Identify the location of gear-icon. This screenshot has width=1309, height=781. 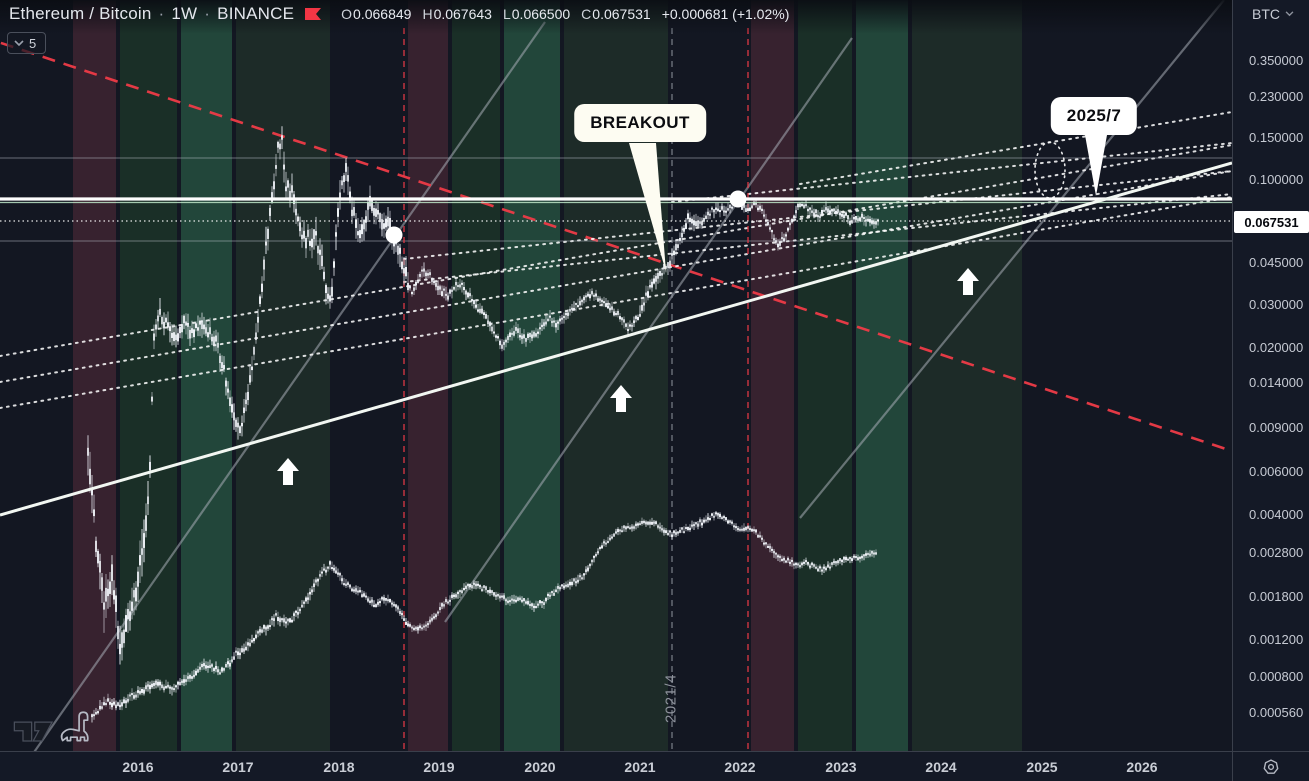
(1271, 766).